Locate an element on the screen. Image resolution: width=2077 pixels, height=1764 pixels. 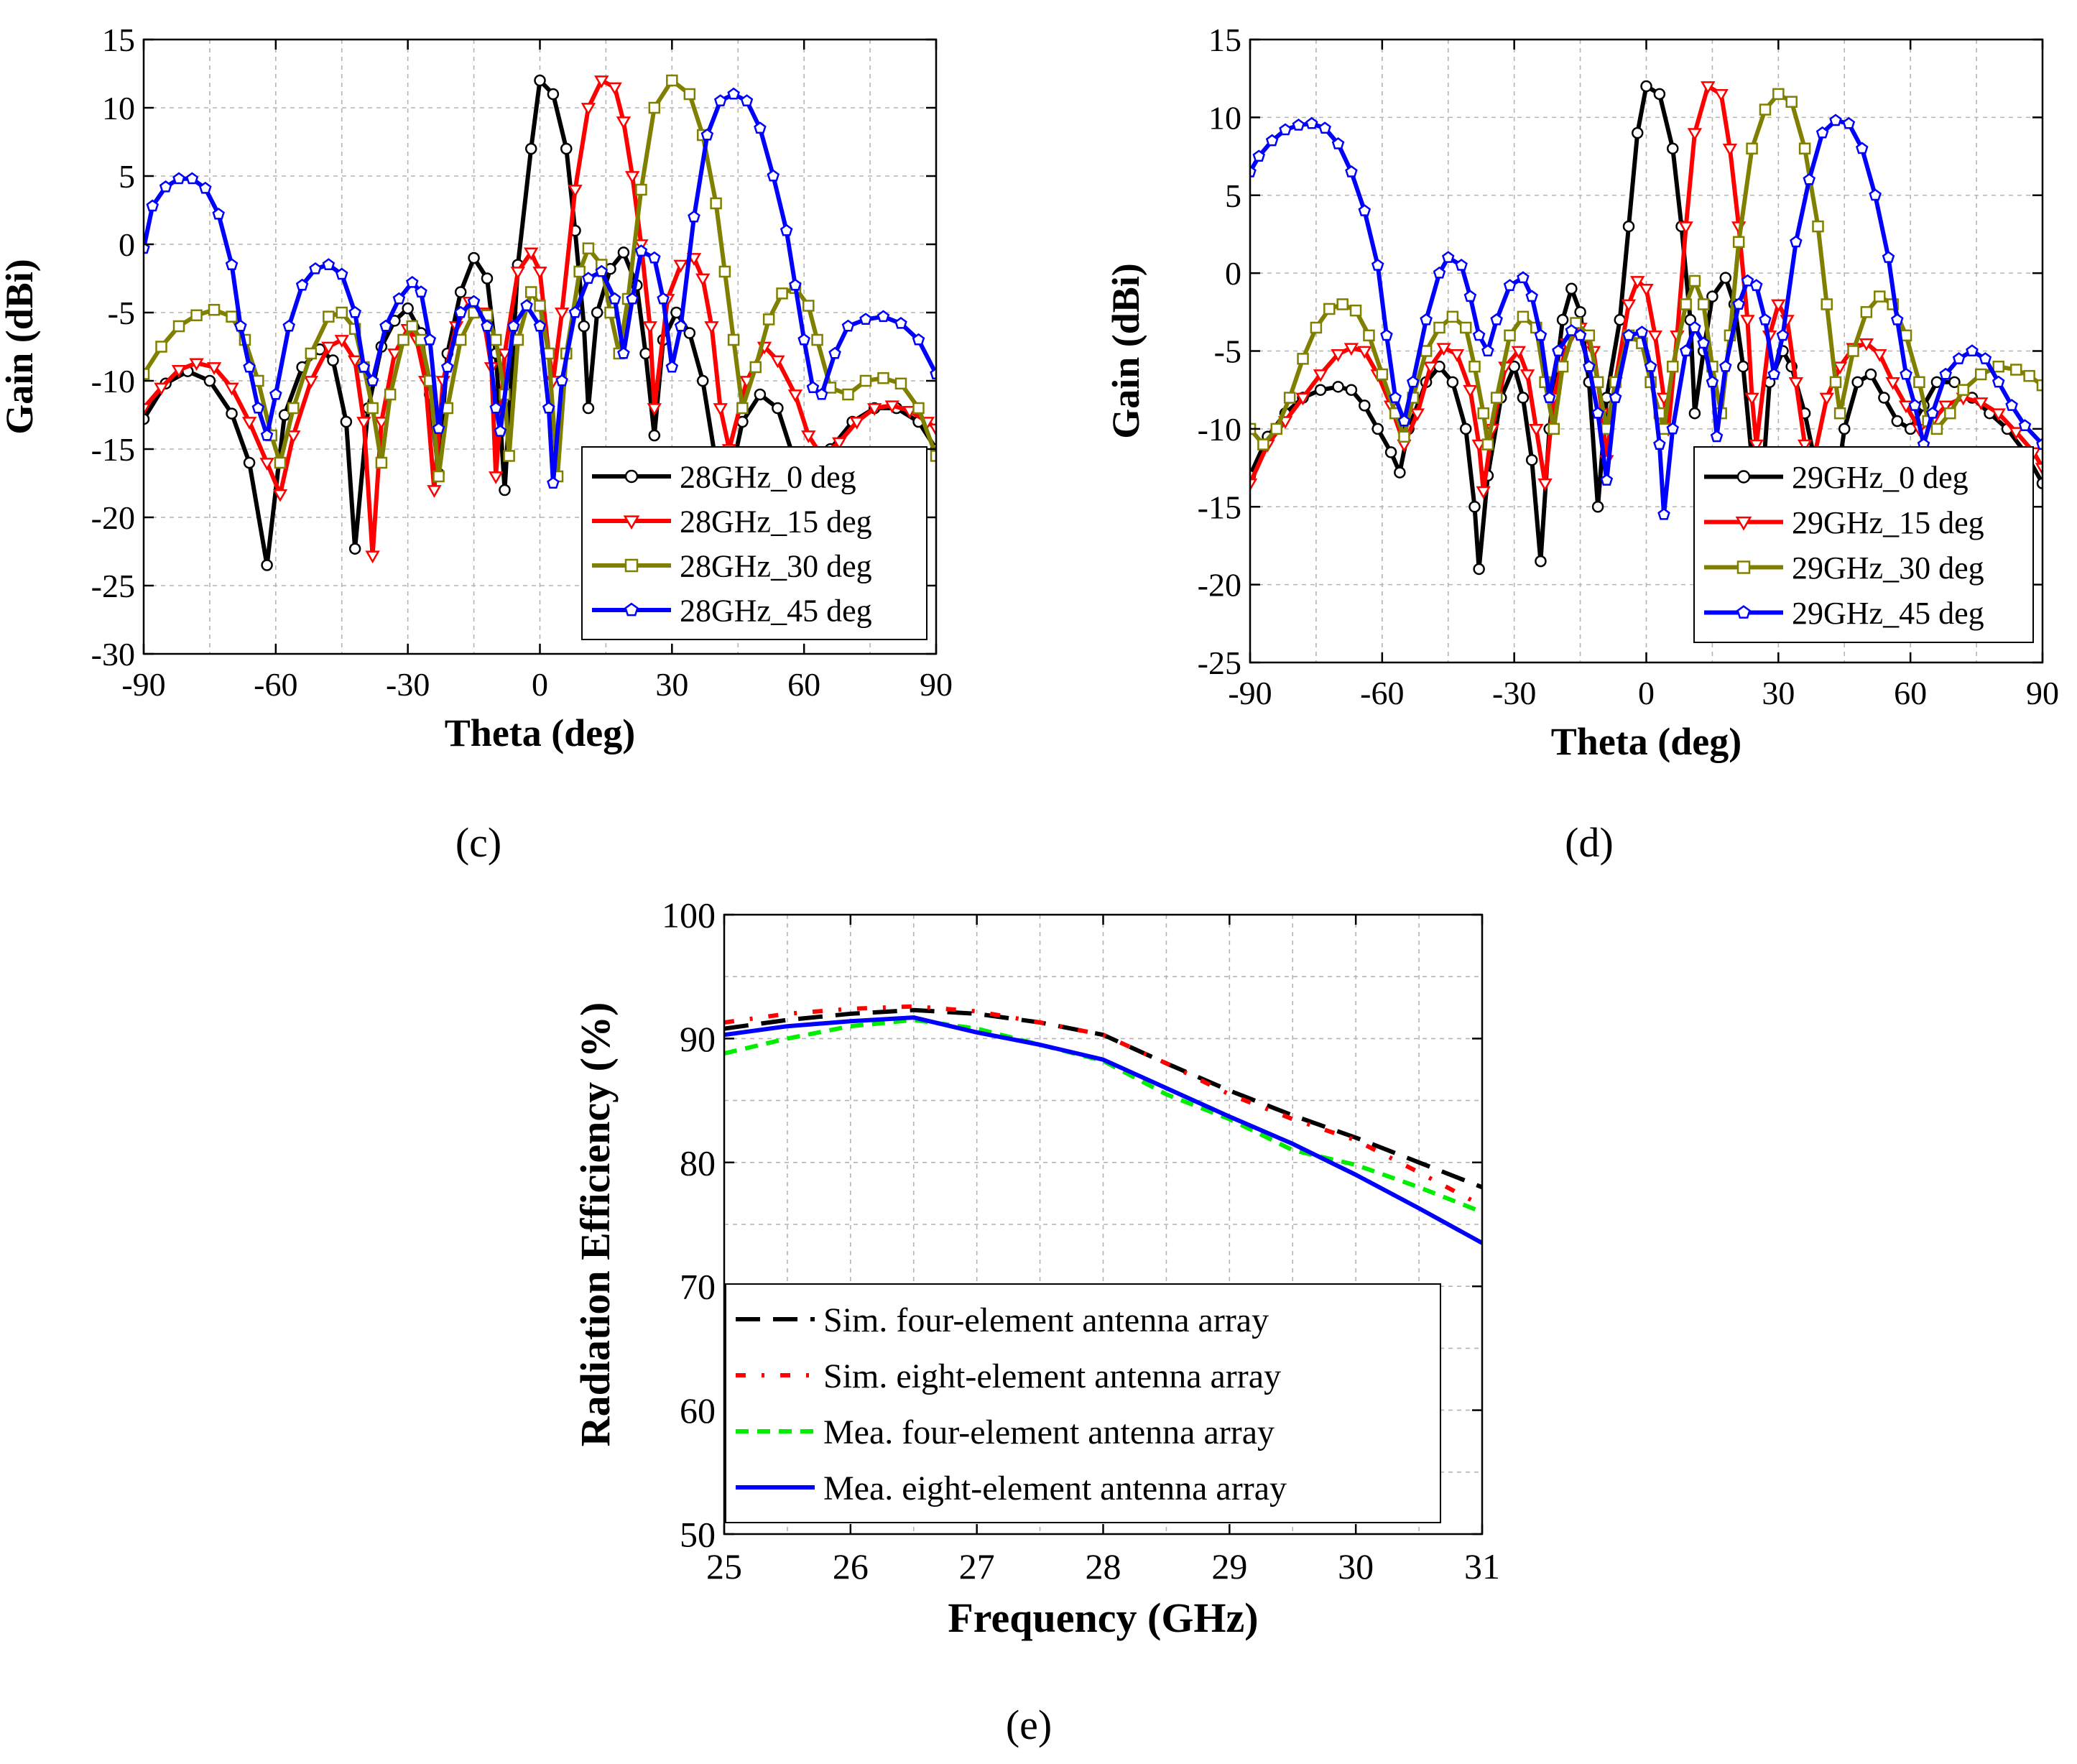
y-tick-label: -10 is located at coordinates (1219, 429).